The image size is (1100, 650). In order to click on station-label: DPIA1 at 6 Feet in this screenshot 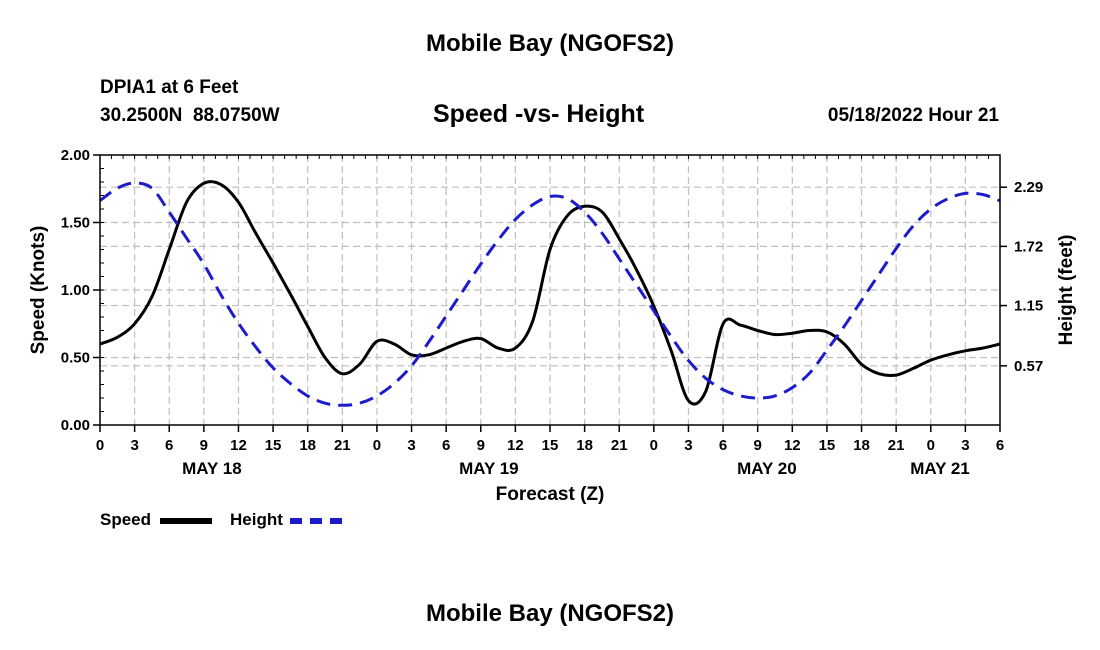, I will do `click(169, 87)`.